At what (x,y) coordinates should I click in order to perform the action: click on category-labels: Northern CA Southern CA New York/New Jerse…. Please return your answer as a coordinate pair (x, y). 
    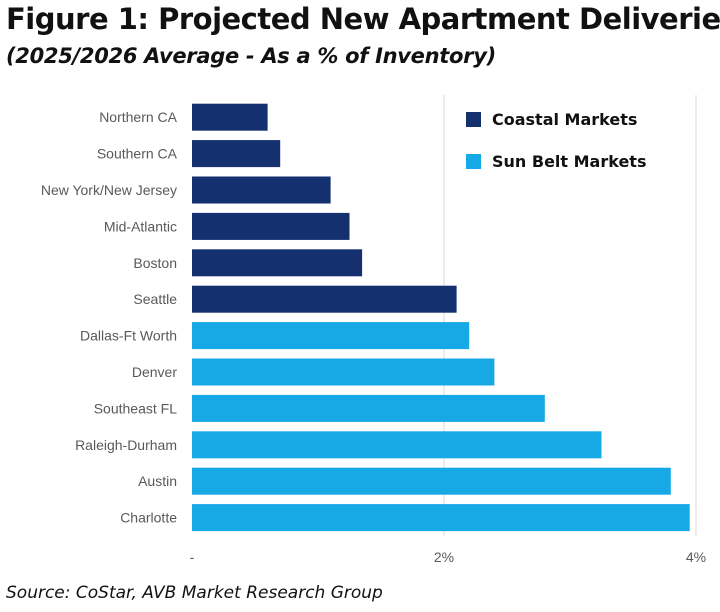
    Looking at the image, I should click on (109, 317).